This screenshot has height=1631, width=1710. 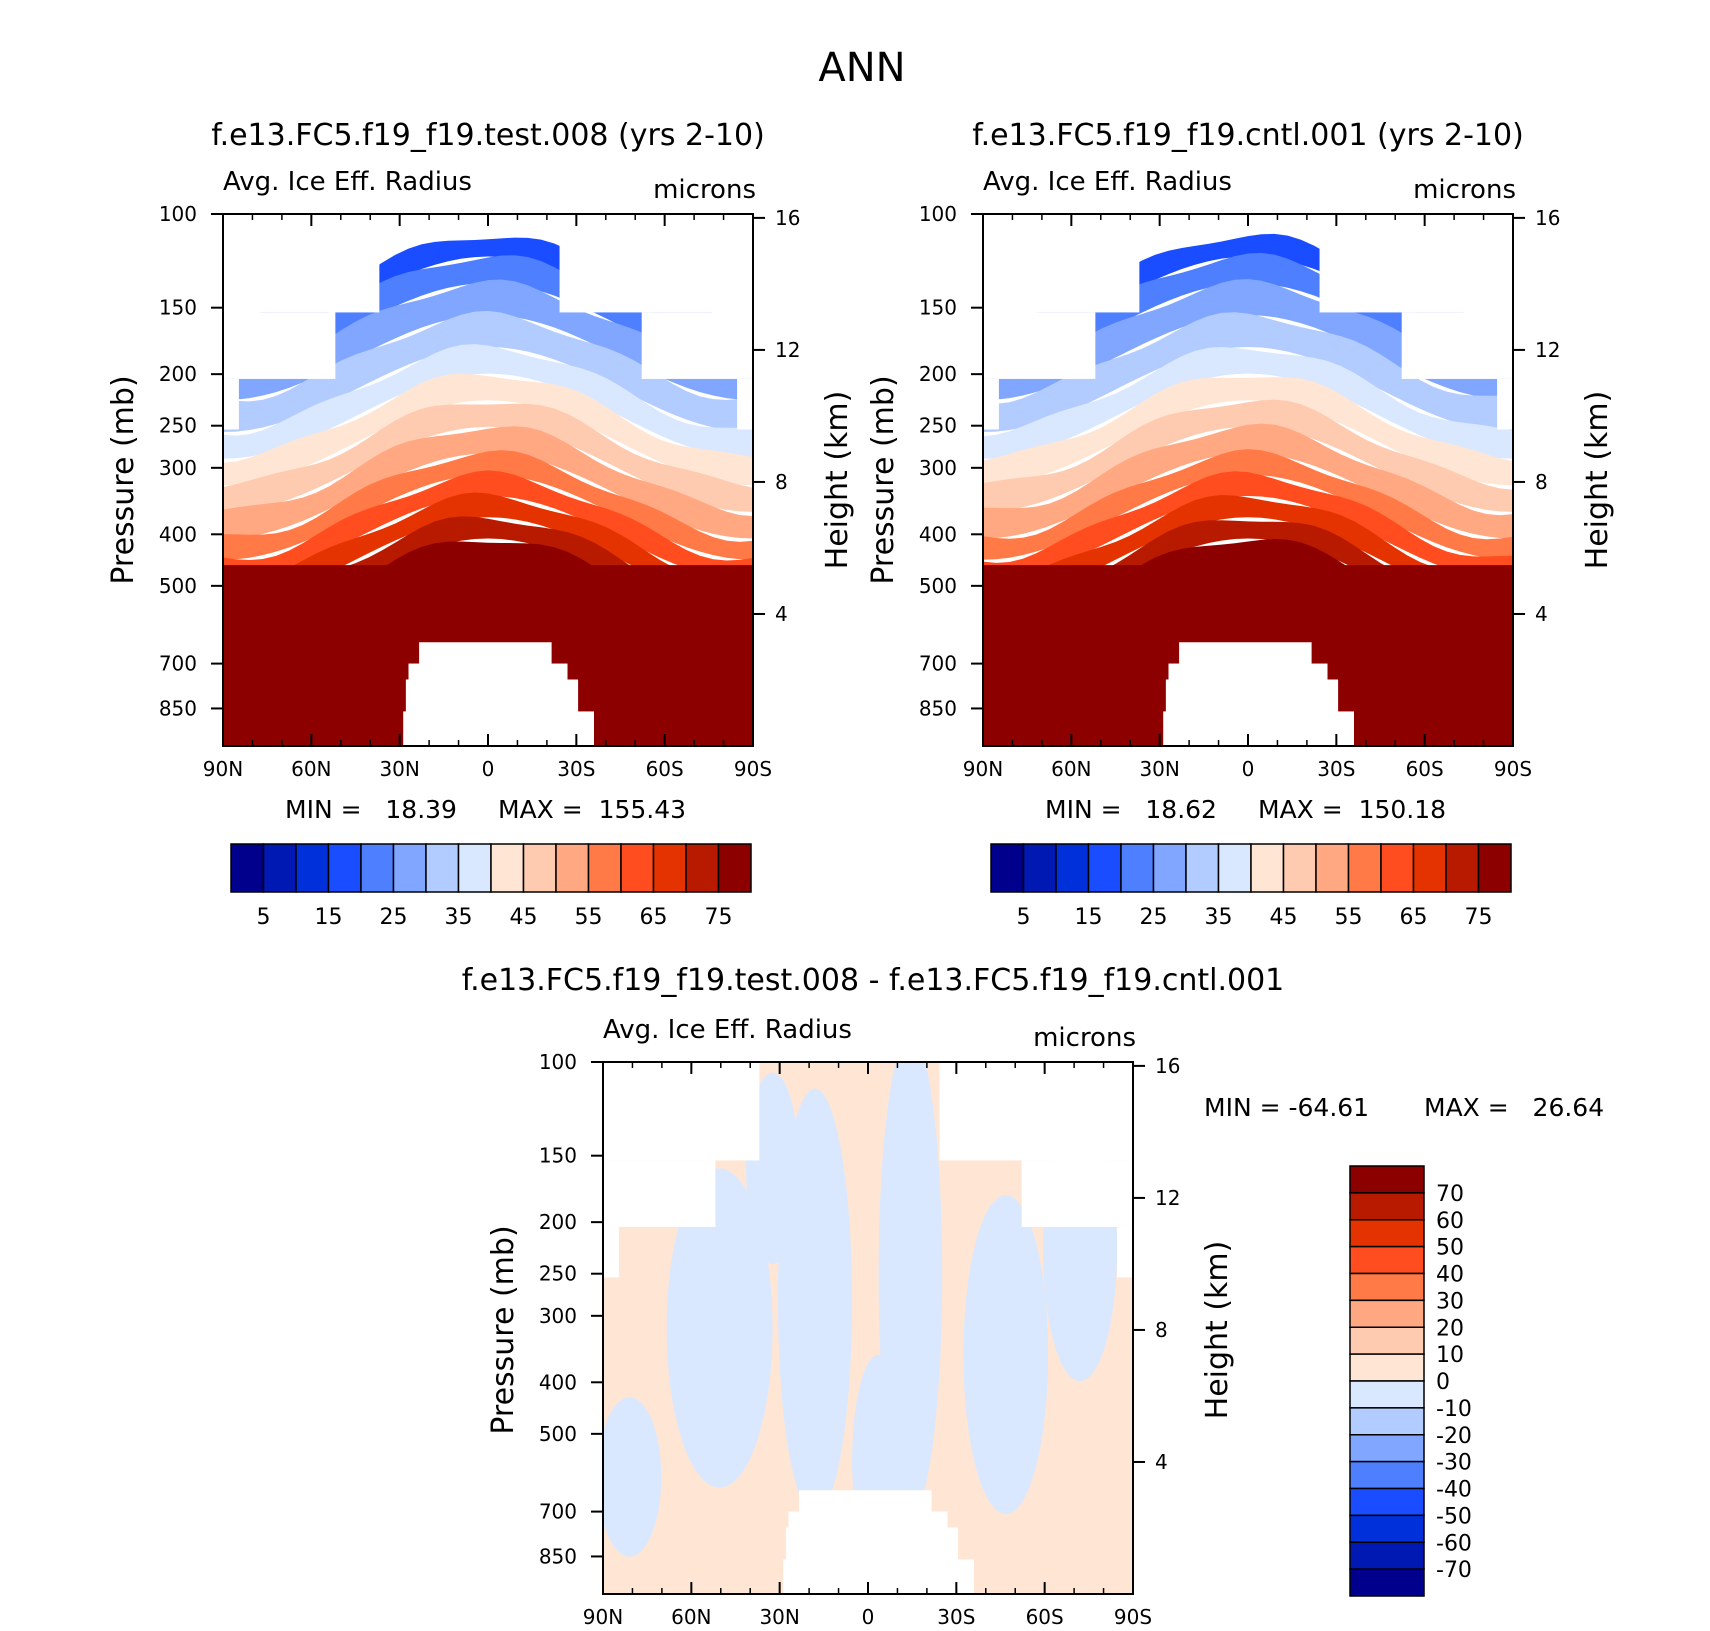 What do you see at coordinates (1450, 1248) in the screenshot?
I see `colorbar-label: 50` at bounding box center [1450, 1248].